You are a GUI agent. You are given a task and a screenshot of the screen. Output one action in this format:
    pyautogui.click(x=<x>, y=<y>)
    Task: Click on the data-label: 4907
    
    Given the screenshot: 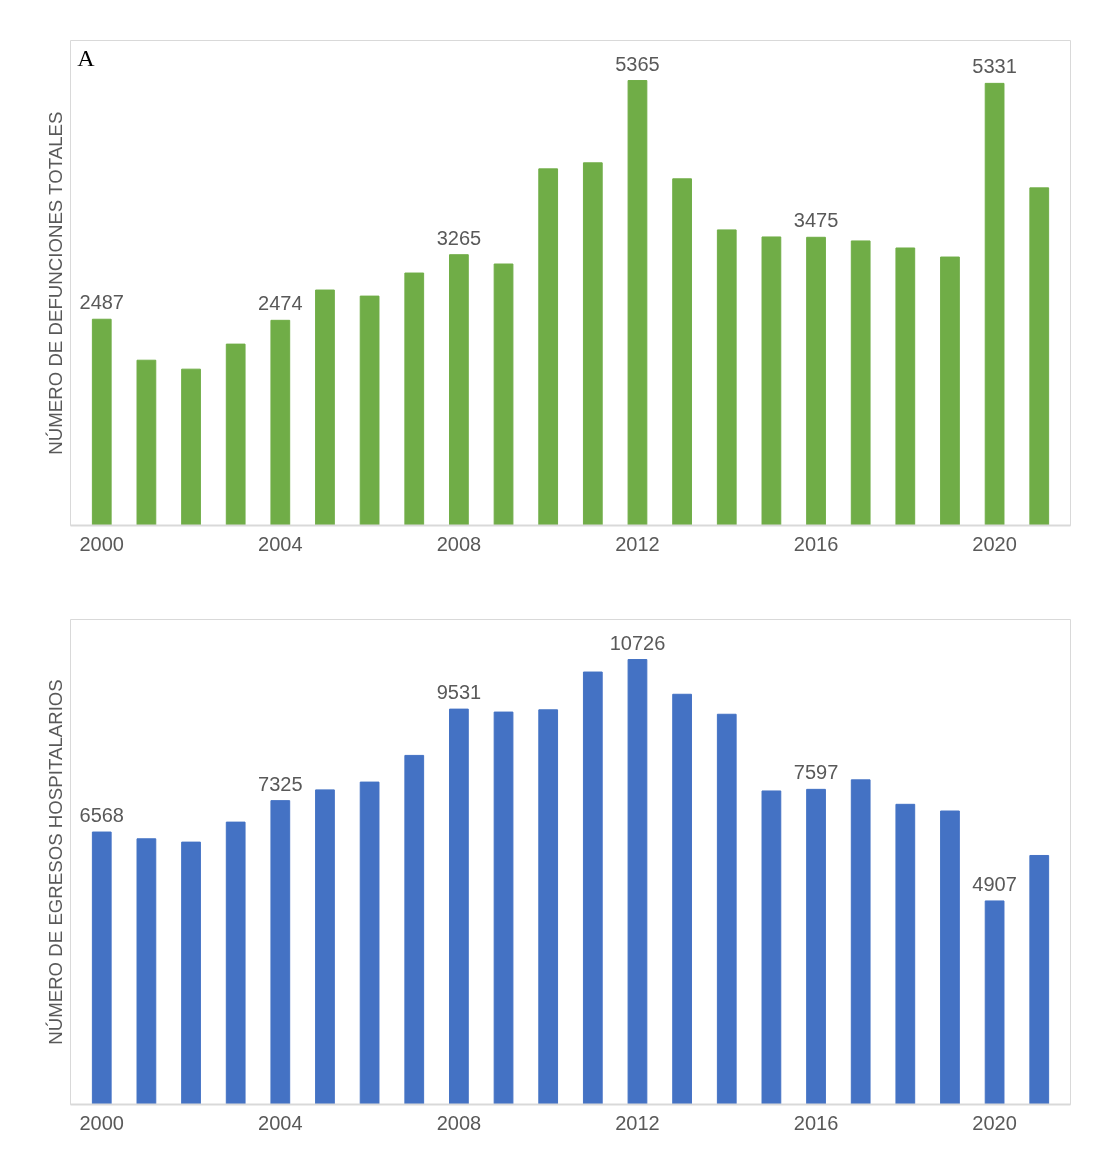 What is the action you would take?
    pyautogui.click(x=994, y=883)
    